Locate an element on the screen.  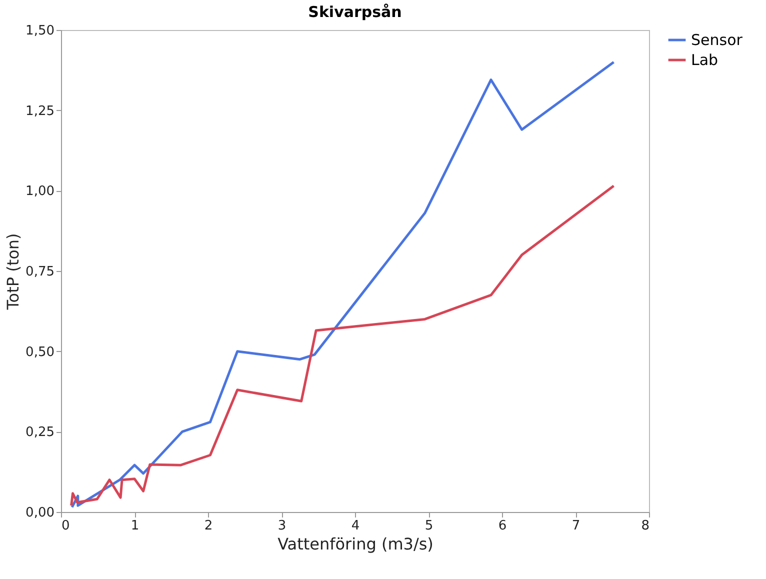
x-tick-label: 0 is located at coordinates (66, 526).